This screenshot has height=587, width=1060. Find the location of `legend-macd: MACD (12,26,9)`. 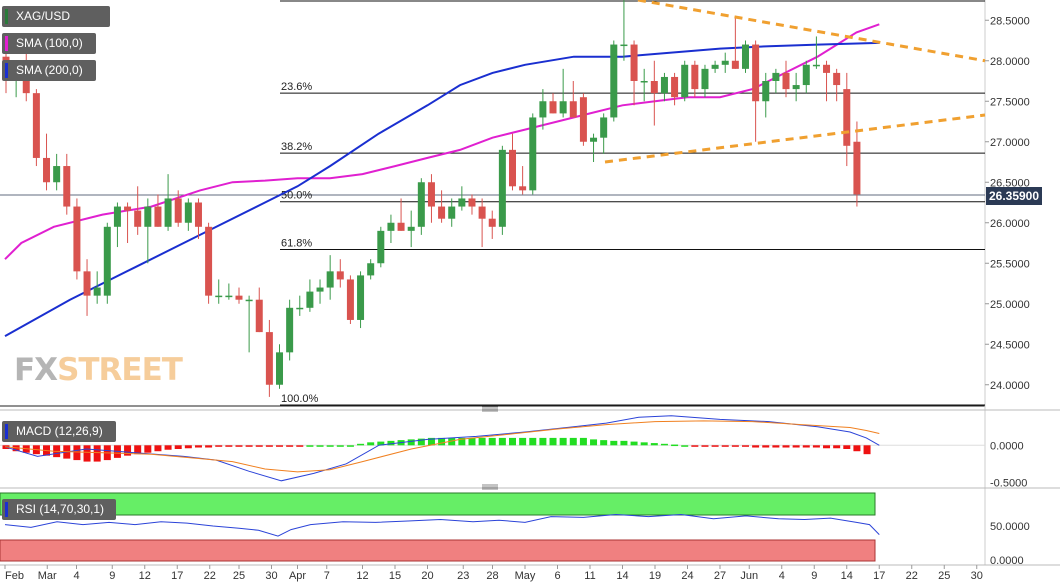

legend-macd: MACD (12,26,9) is located at coordinates (59, 431).